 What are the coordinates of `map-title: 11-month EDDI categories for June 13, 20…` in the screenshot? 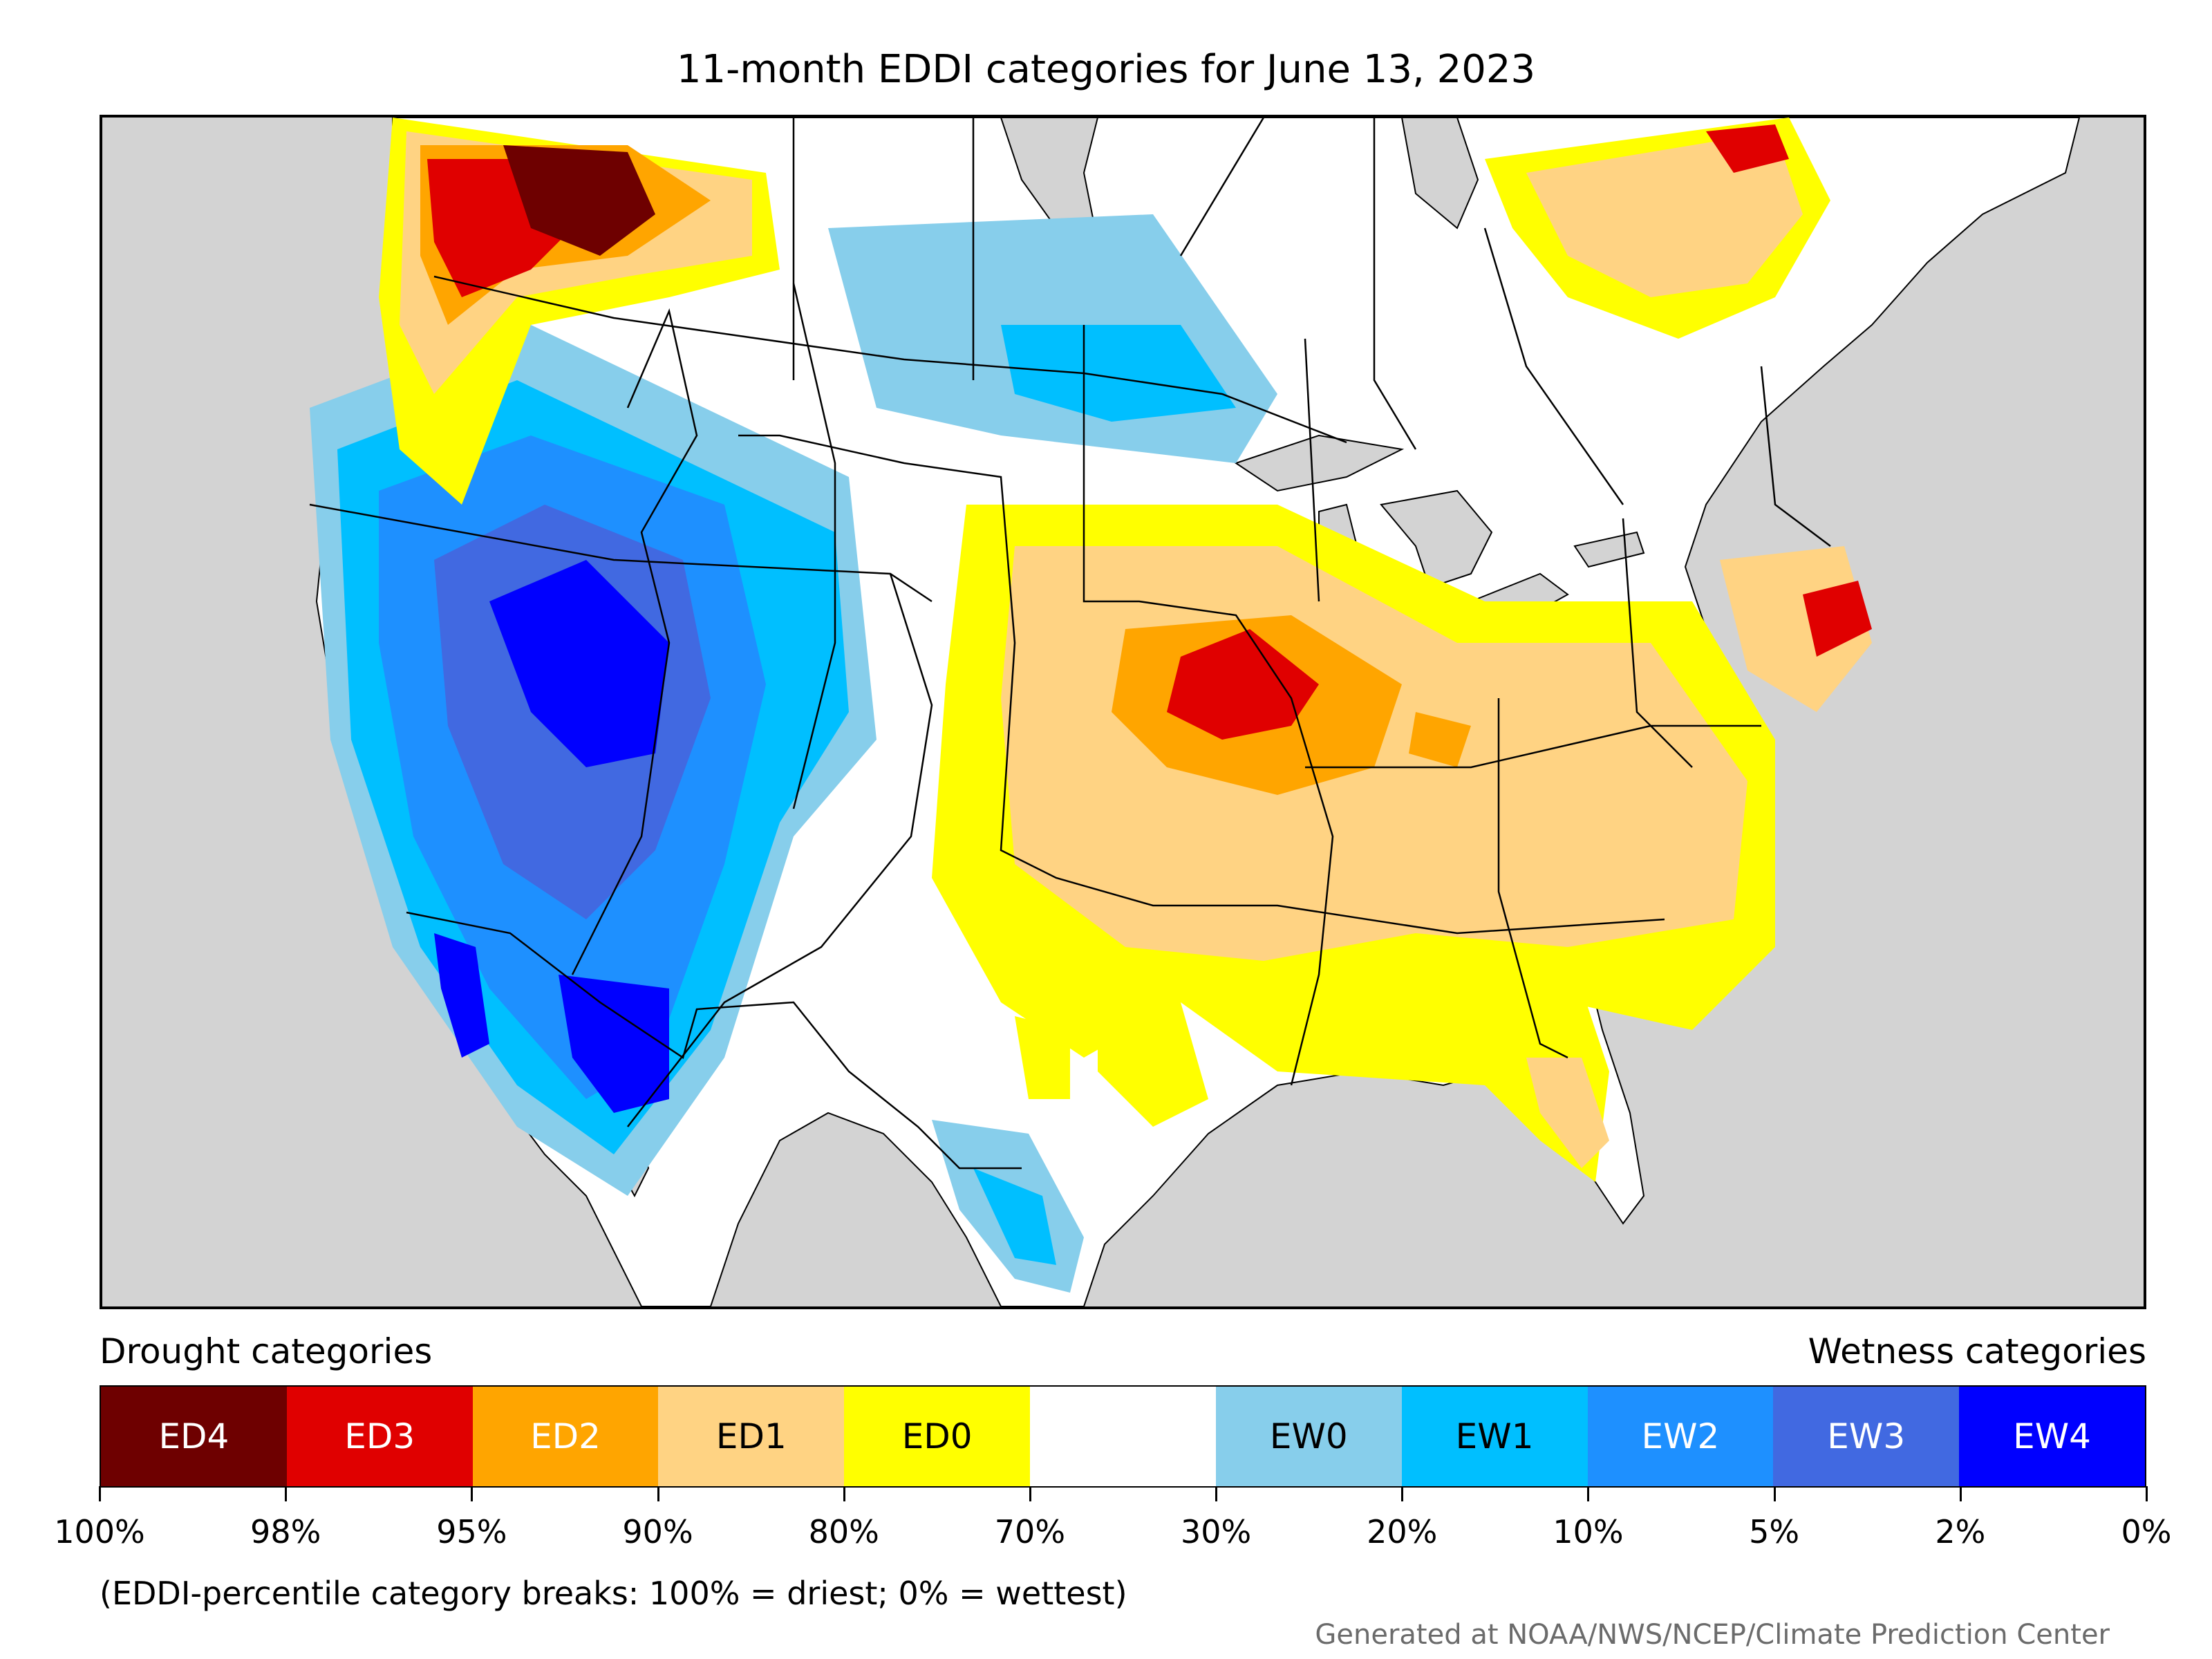 It's located at (1106, 69).